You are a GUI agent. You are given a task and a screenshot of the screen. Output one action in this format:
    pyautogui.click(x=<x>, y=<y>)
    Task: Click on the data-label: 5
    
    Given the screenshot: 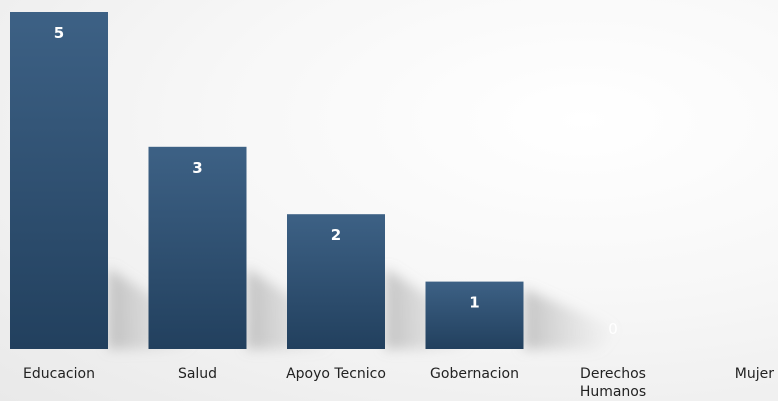 What is the action you would take?
    pyautogui.click(x=59, y=33)
    